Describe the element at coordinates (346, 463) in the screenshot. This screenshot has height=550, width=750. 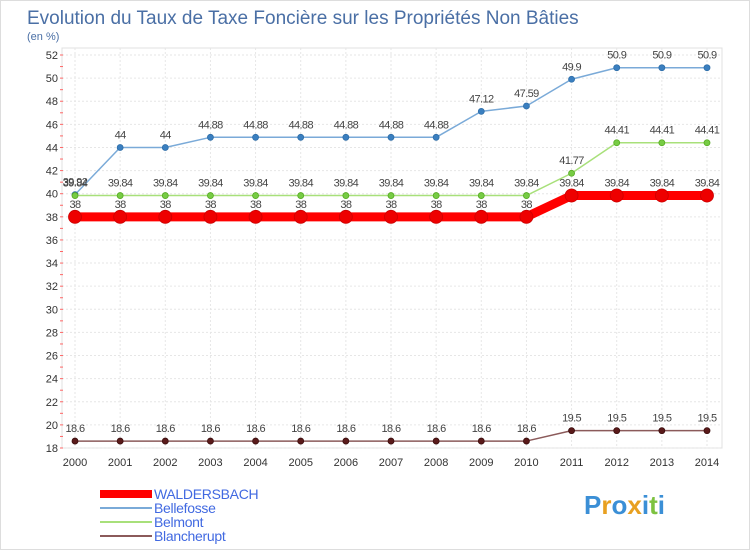
I see `x-tick-label: 2006` at that location.